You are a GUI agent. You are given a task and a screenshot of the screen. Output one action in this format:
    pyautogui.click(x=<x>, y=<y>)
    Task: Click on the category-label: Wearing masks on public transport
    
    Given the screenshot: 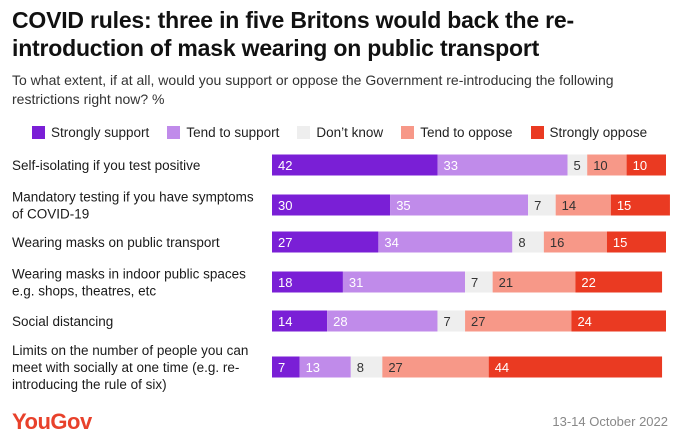 What is the action you would take?
    pyautogui.click(x=116, y=242)
    